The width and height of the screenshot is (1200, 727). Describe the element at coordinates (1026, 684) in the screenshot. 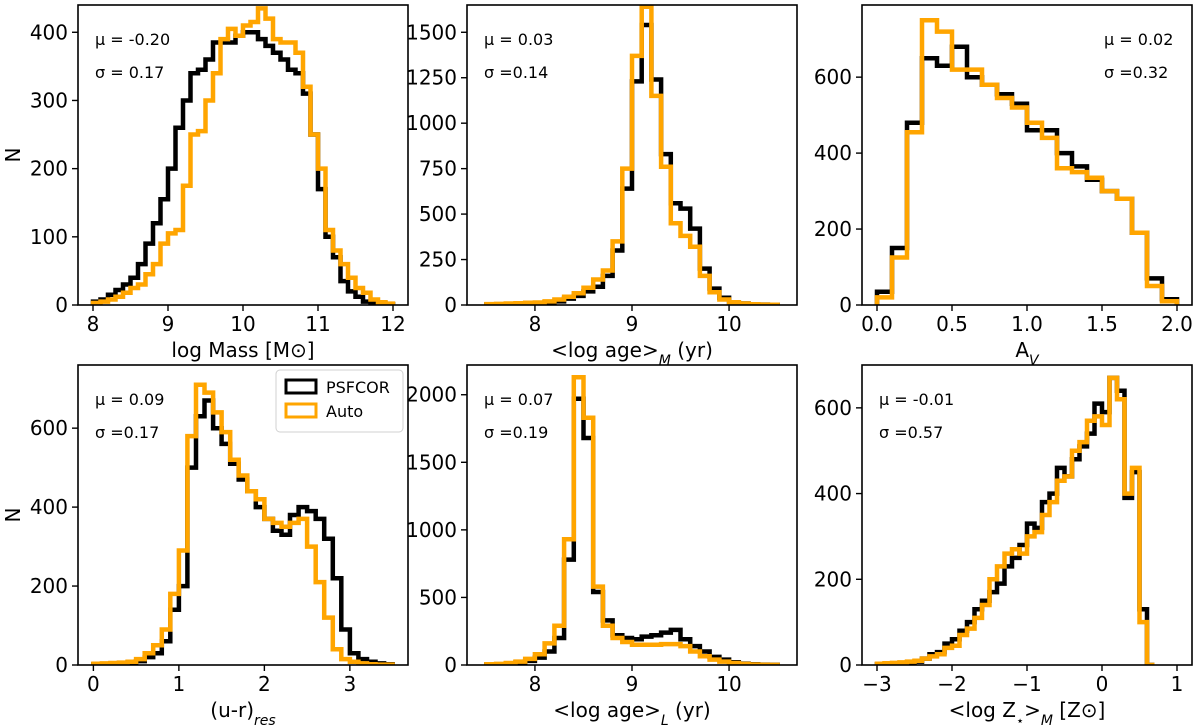

I see `x-tick-label: −1` at that location.